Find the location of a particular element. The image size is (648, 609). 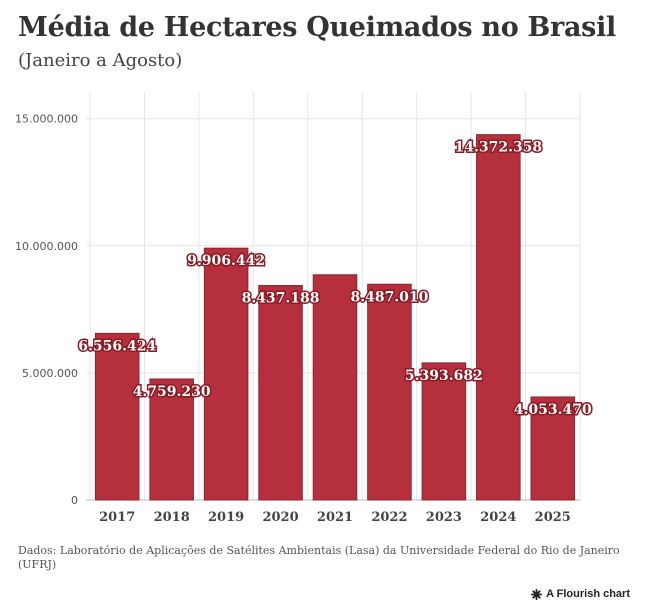

bar-2022 is located at coordinates (389, 392).